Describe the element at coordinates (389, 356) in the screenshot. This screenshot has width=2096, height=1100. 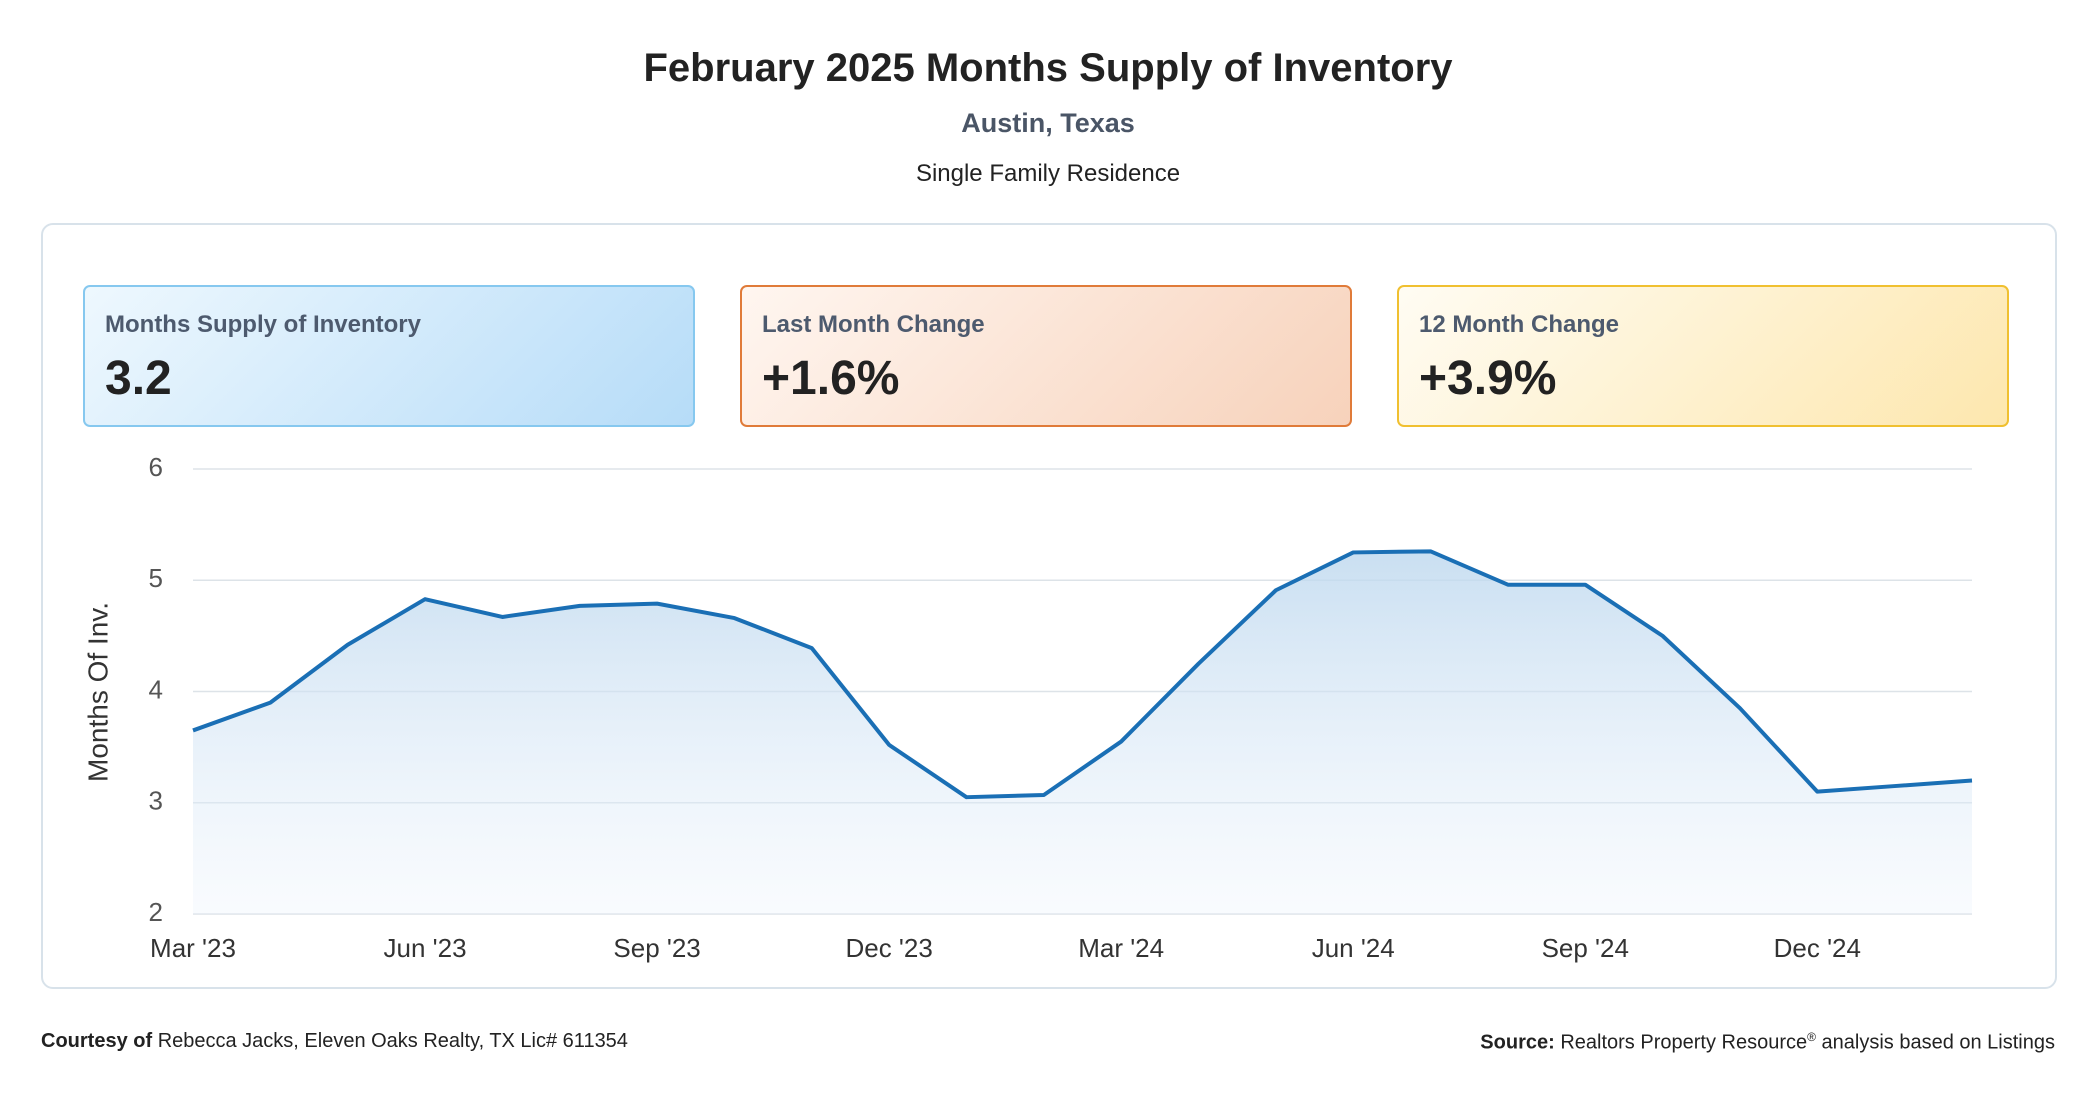
I see `card: Months Supply of Inventory 3.2` at that location.